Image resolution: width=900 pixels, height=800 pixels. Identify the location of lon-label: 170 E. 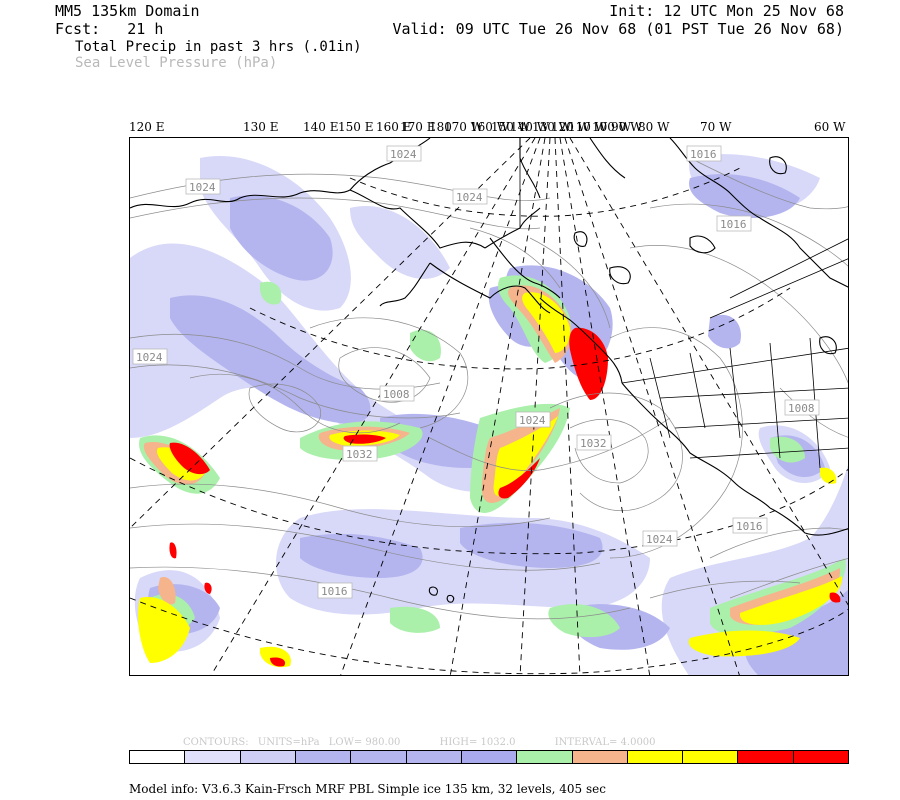
(418, 127).